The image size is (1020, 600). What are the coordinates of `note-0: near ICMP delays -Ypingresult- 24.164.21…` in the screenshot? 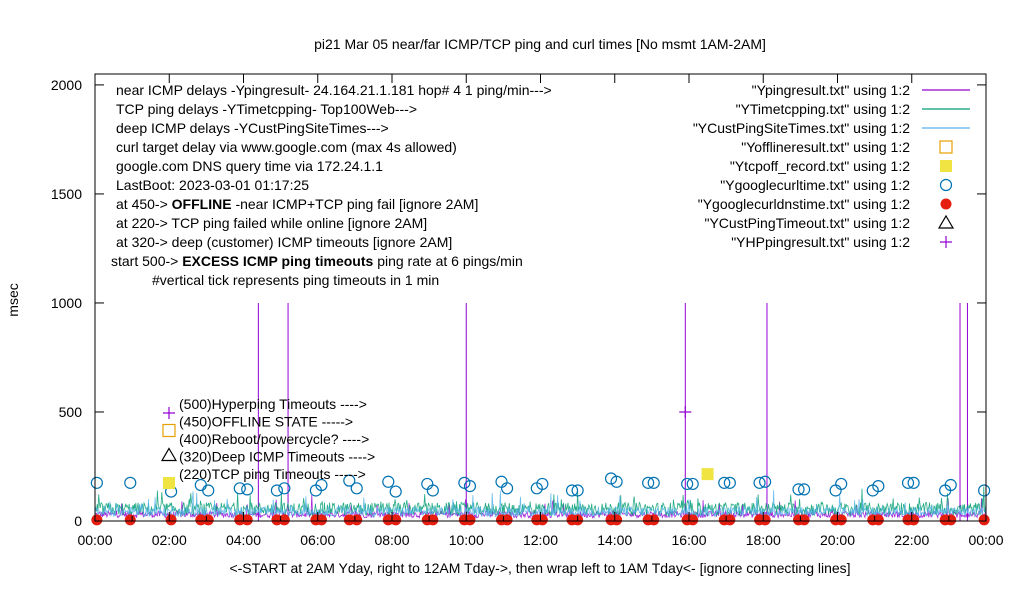 It's located at (334, 90).